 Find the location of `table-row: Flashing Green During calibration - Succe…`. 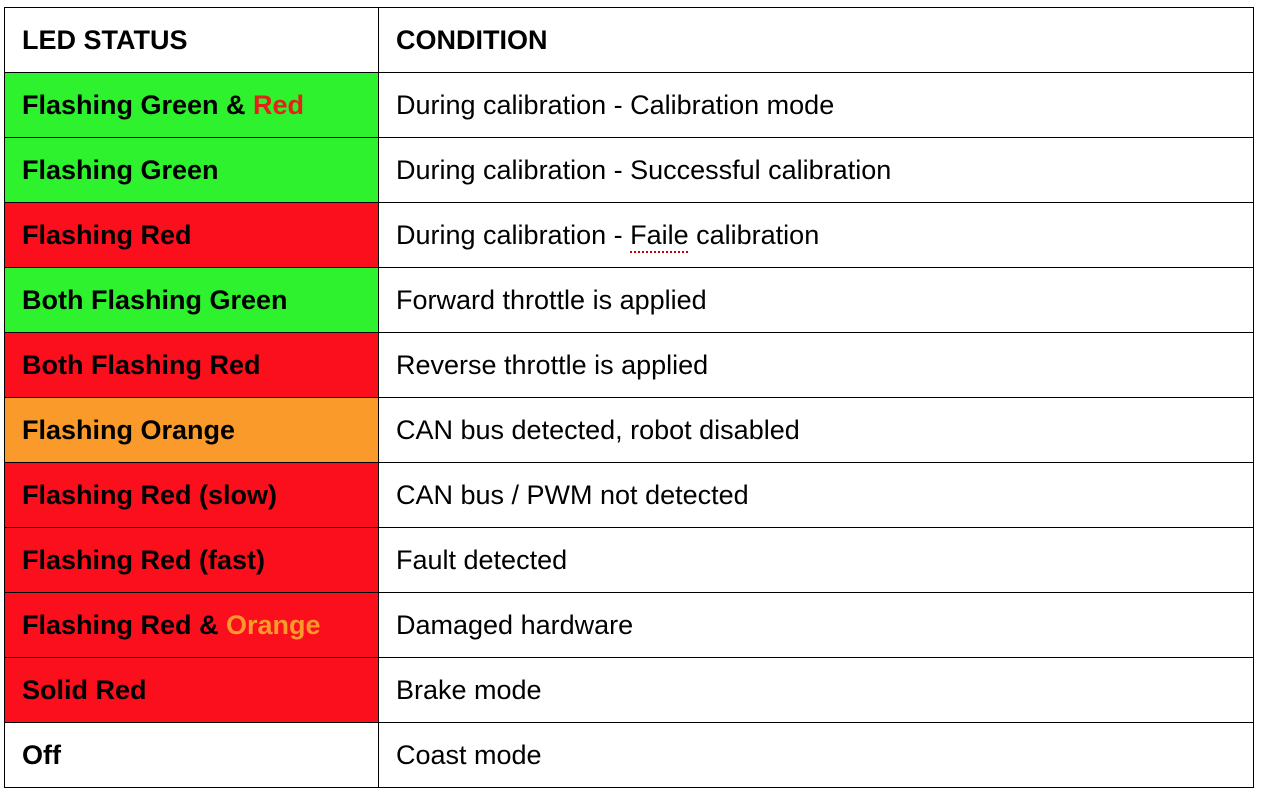

table-row: Flashing Green During calibration - Succe… is located at coordinates (629, 170).